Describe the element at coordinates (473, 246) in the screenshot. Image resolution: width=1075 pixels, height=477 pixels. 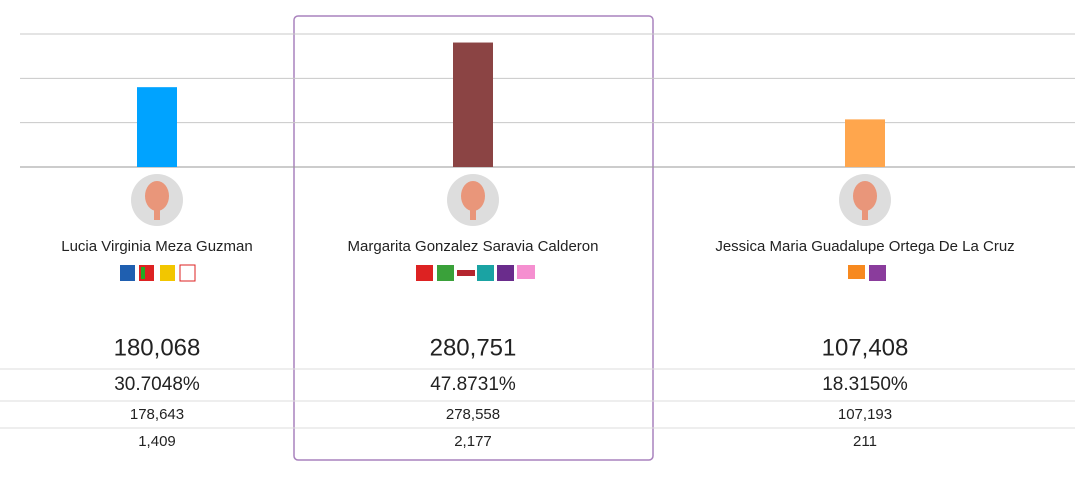
I see `candidate-name: Margarita Gonzalez Saravia Calderon` at that location.